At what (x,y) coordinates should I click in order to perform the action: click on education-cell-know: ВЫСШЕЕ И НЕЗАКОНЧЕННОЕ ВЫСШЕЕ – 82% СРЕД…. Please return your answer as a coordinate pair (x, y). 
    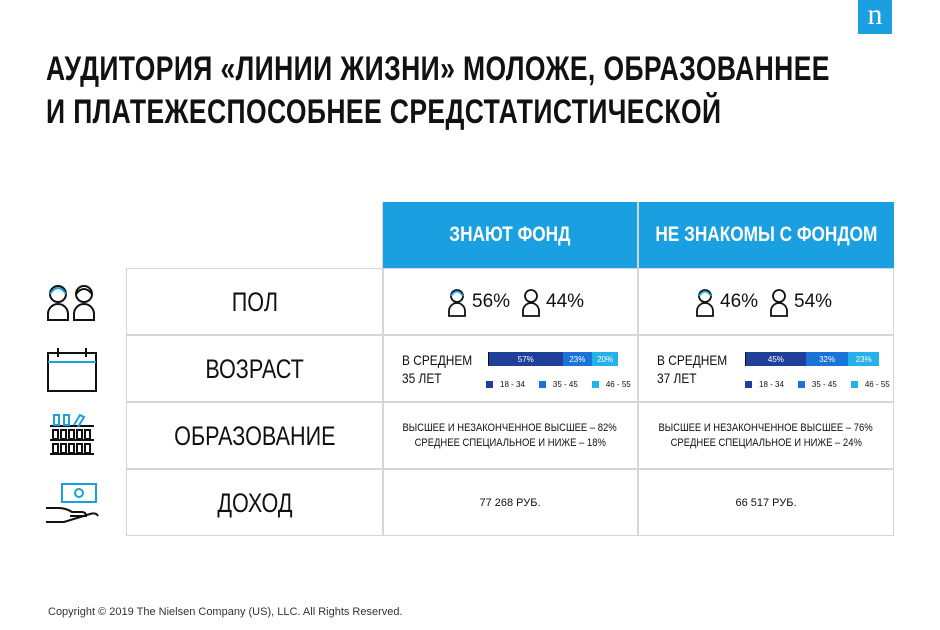
    Looking at the image, I should click on (510, 435).